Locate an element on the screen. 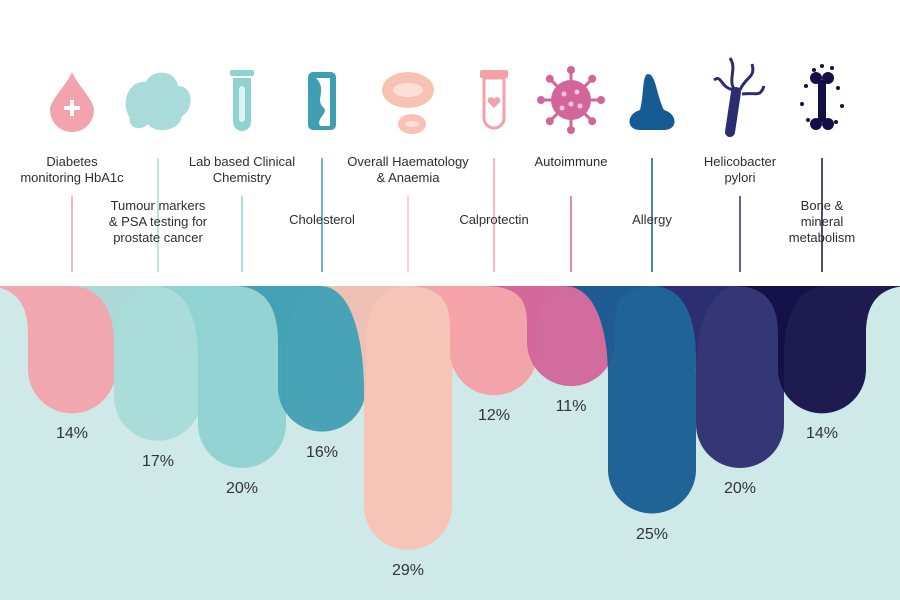 Image resolution: width=900 pixels, height=600 pixels. category-label-4: Overall Haematology & Anaemia is located at coordinates (408, 169).